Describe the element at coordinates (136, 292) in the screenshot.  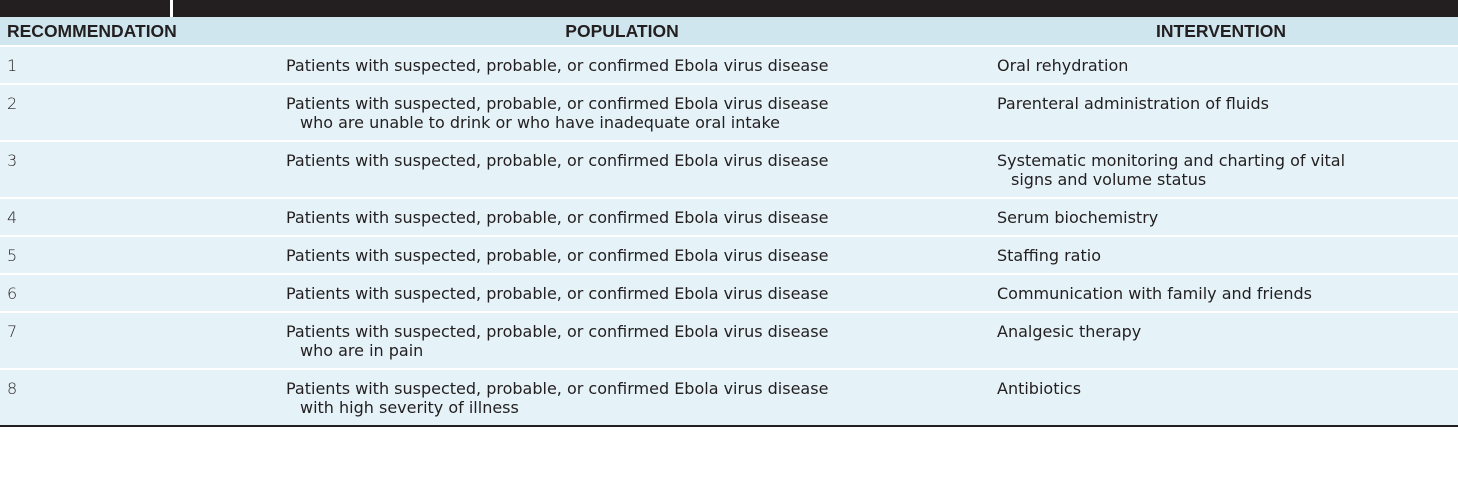
I see `recommendation-number: 6` at that location.